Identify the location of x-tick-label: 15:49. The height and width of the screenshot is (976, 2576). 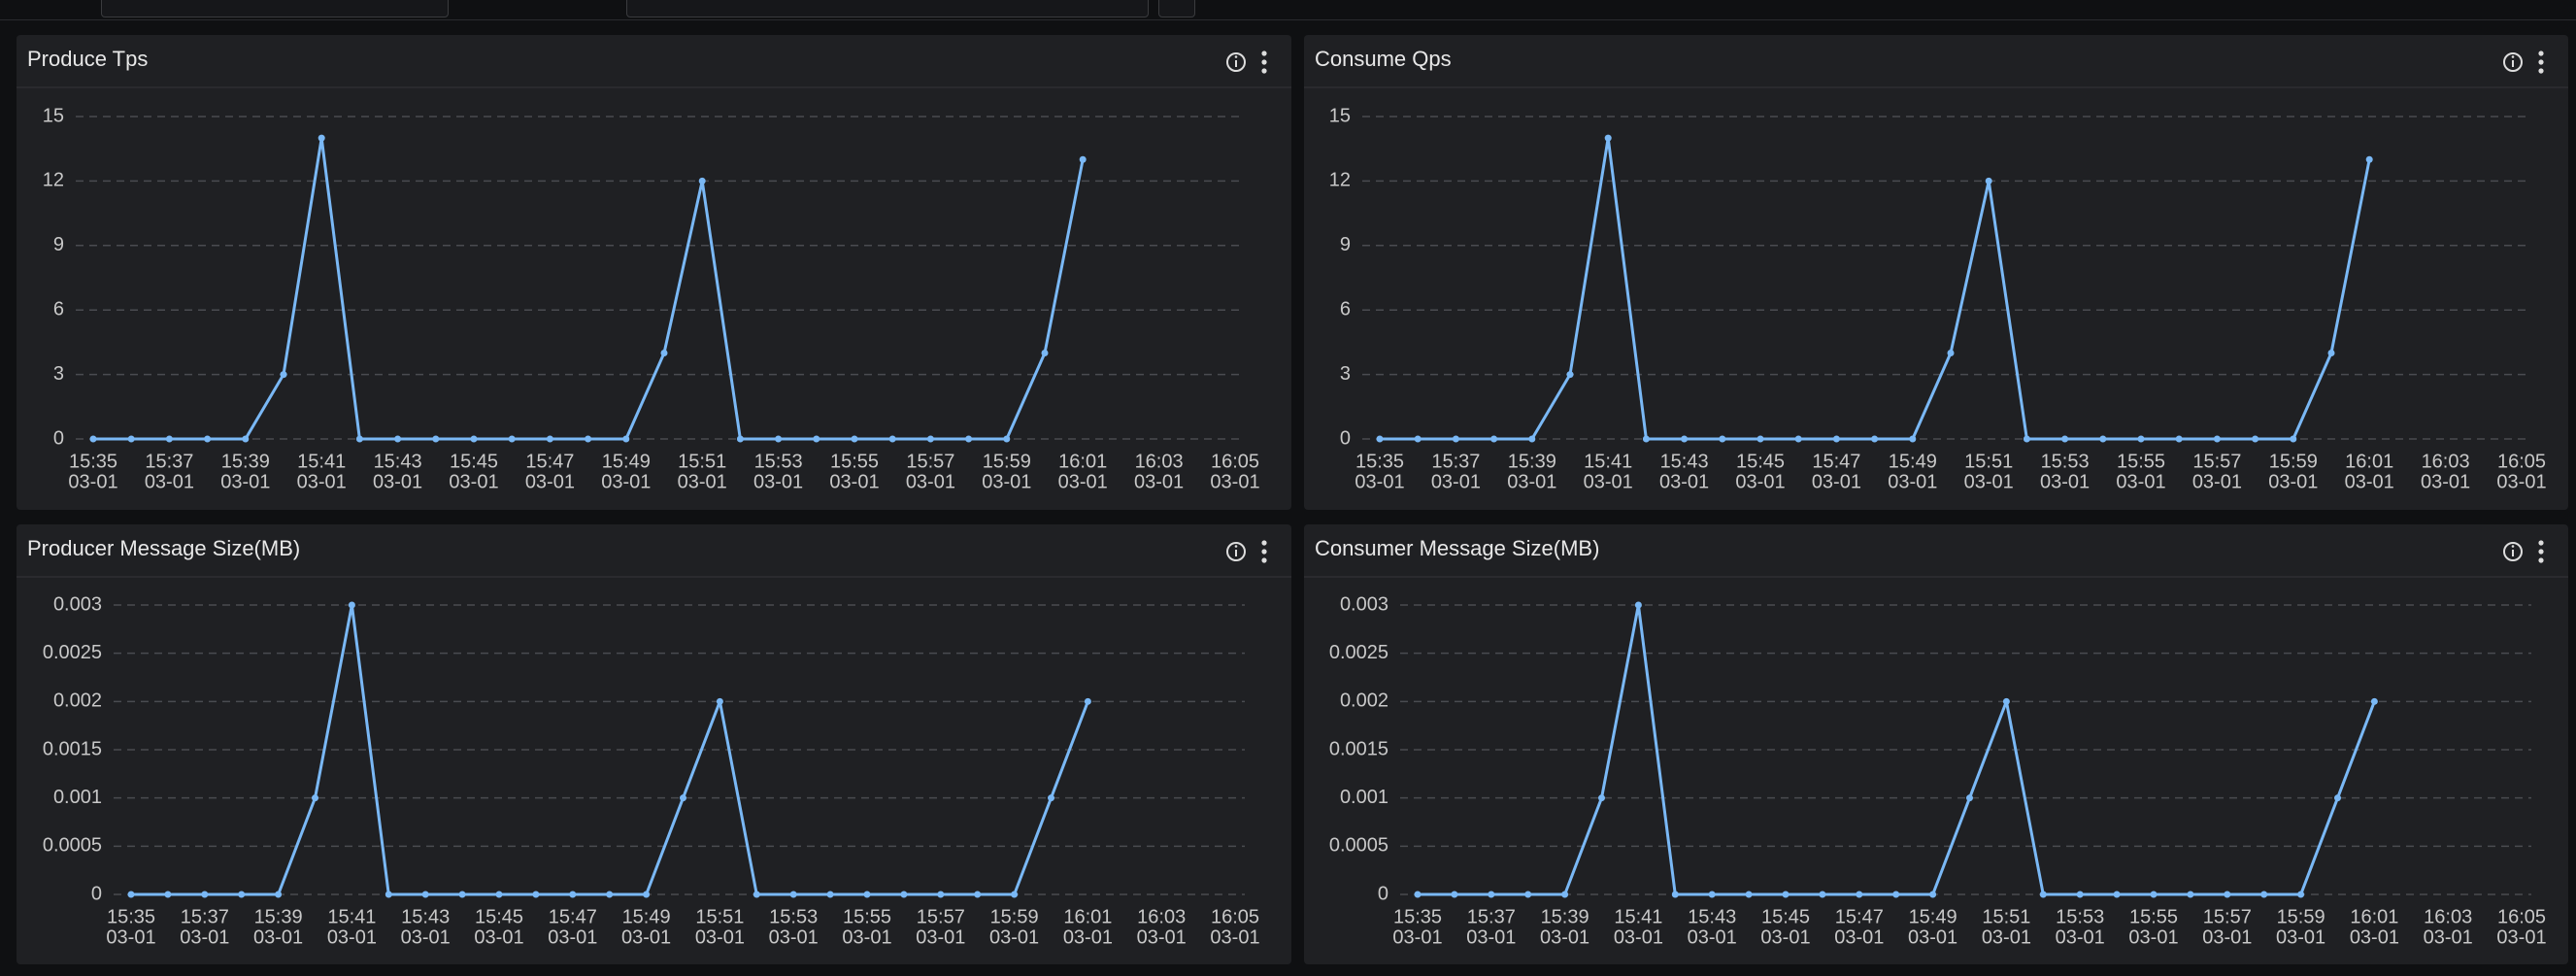
(647, 916).